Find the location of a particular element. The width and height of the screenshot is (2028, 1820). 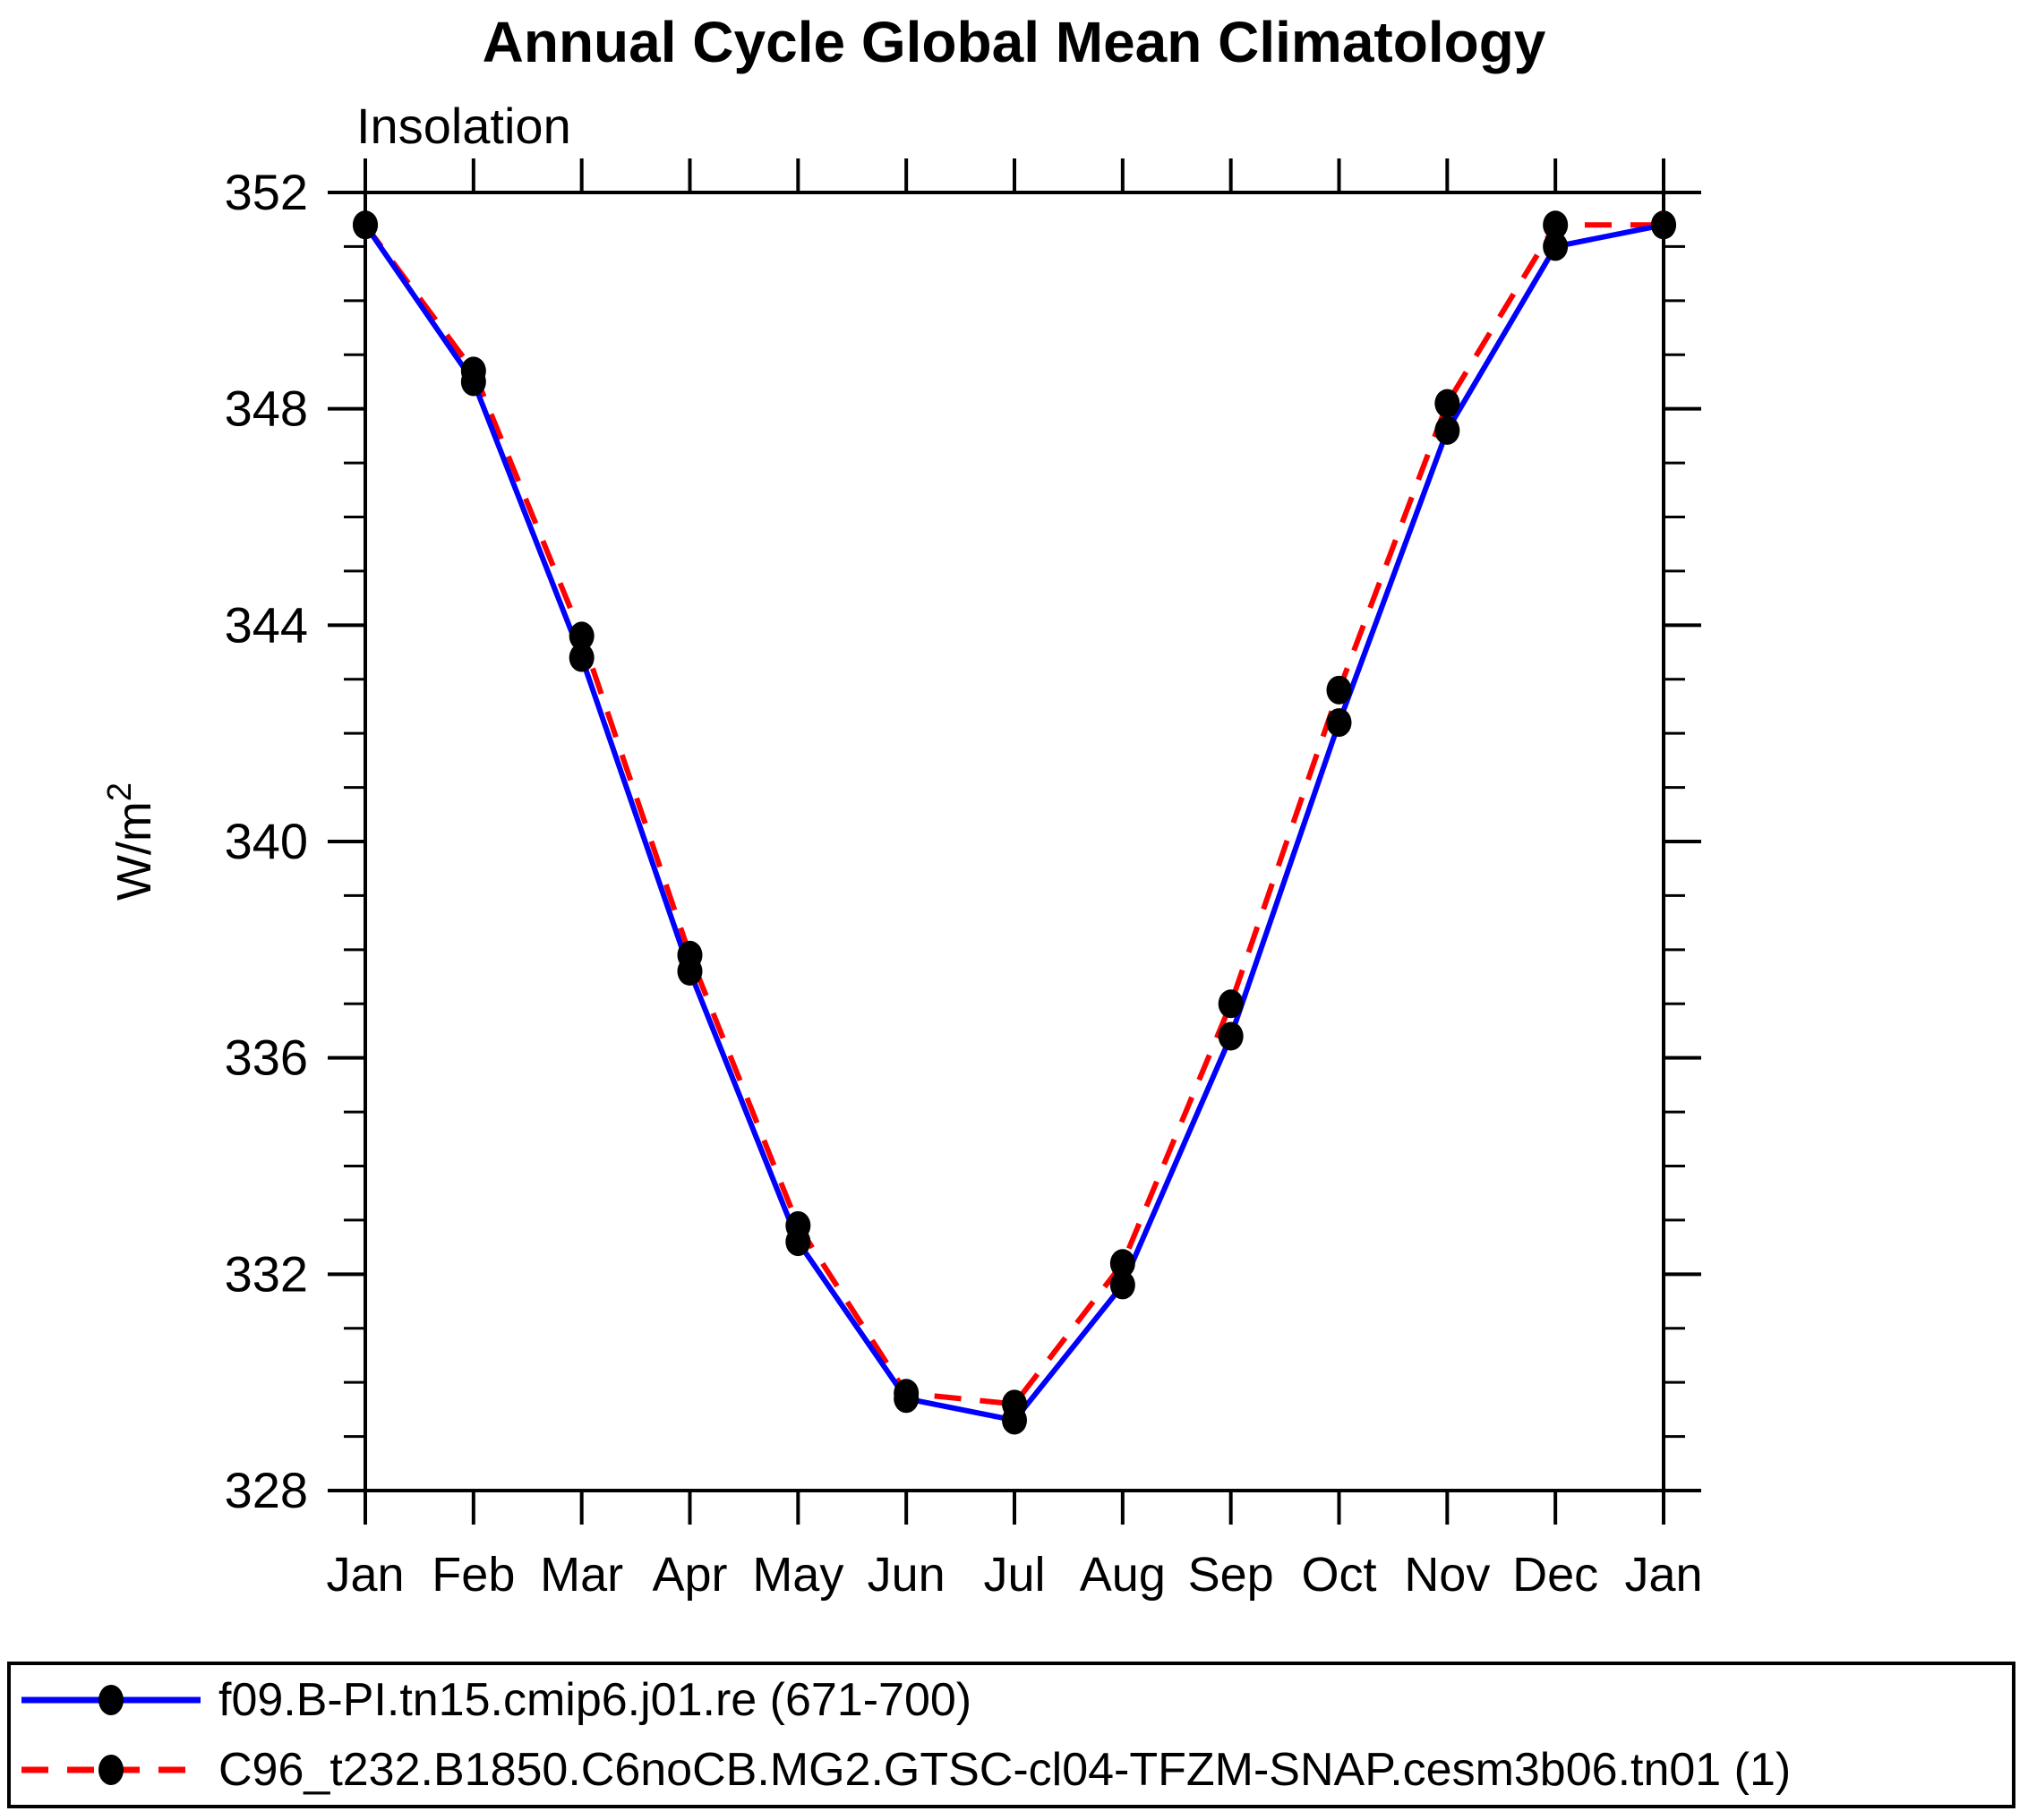

y-tick-label: 348 is located at coordinates (266, 409).